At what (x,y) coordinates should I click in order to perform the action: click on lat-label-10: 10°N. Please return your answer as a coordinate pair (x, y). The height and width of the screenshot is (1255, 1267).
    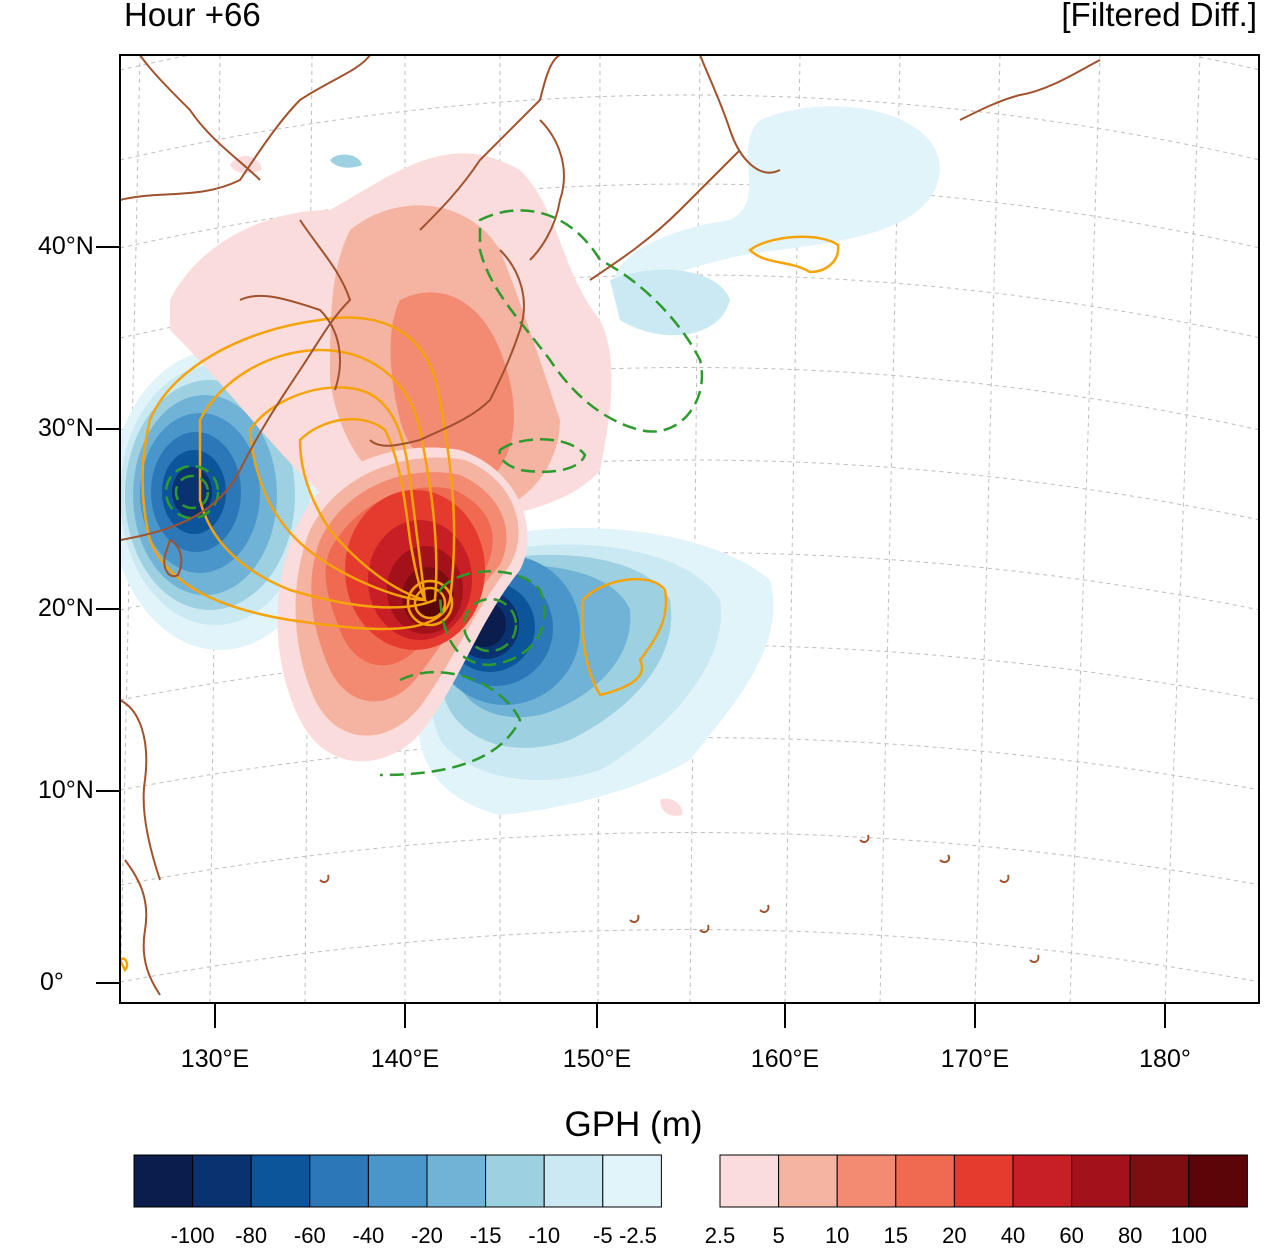
    Looking at the image, I should click on (66, 790).